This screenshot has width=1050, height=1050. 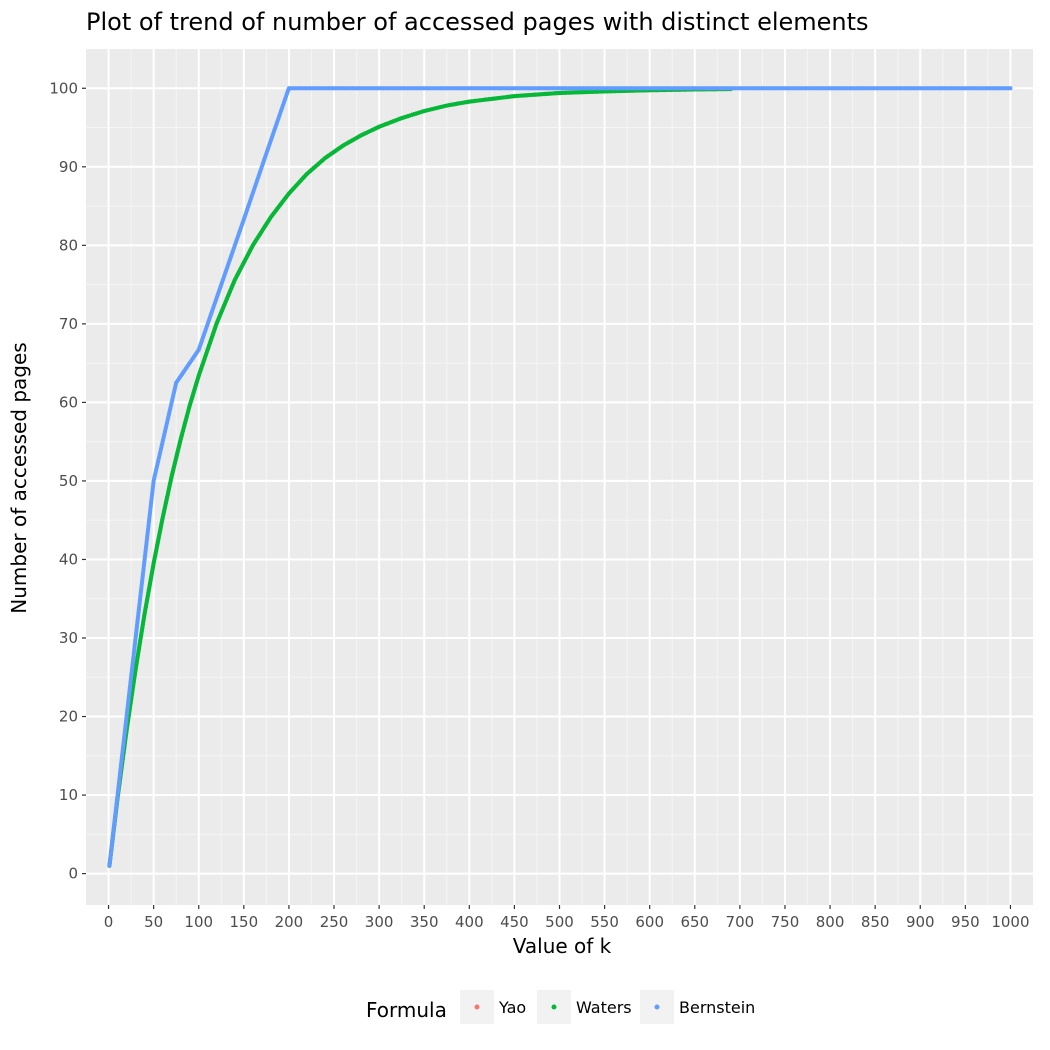 I want to click on y-axis: 0 10 20 30 40 50 60 70 80 90 100, so click(x=67, y=481).